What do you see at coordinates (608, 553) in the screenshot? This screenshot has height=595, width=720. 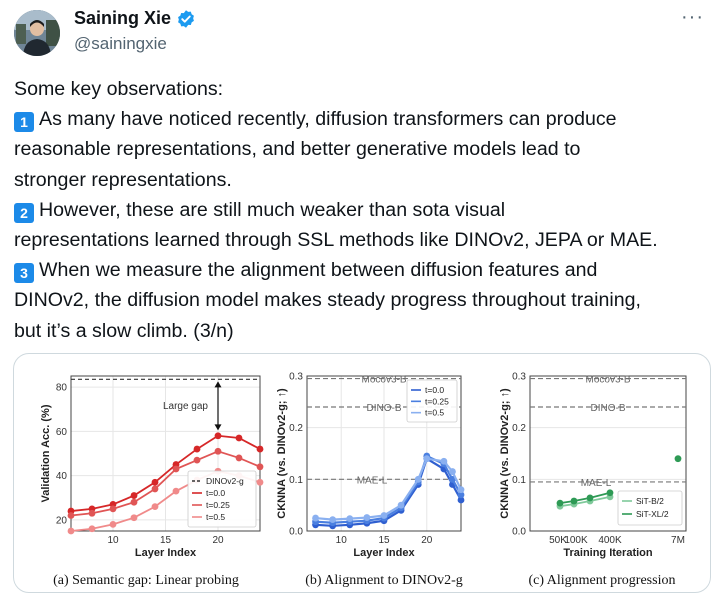 I see `x-axis-label: Training Iteration` at bounding box center [608, 553].